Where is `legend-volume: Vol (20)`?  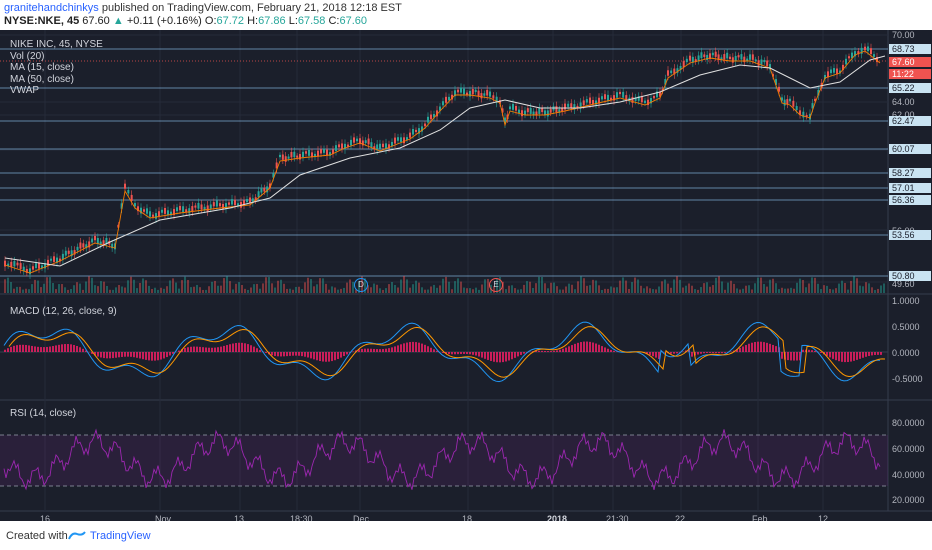
legend-volume: Vol (20) is located at coordinates (27, 56).